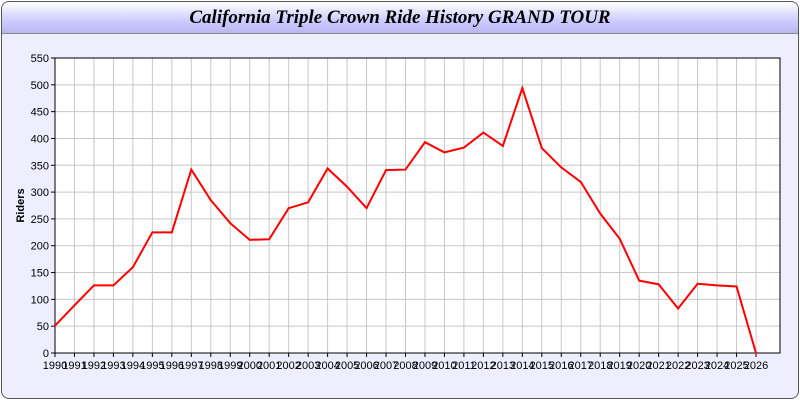 This screenshot has height=400, width=800. I want to click on x-tick-label: 2016, so click(561, 366).